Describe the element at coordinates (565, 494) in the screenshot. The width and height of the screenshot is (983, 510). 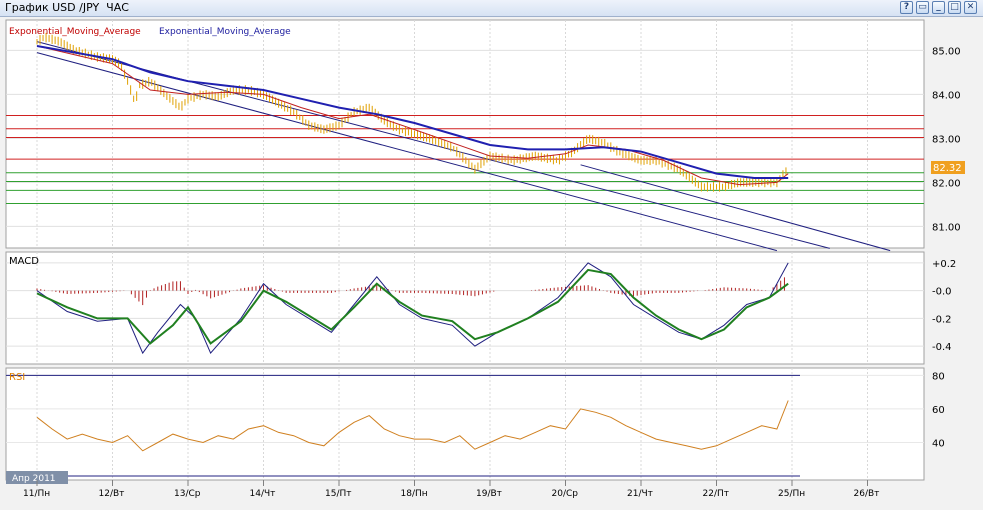
I see `x-tick-label: 20/Ср` at that location.